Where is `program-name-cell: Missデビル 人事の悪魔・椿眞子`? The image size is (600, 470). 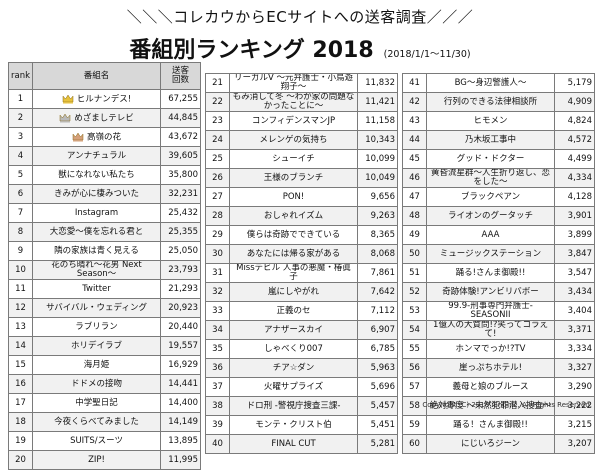 program-name-cell: Missデビル 人事の悪魔・椿眞子 is located at coordinates (293, 273).